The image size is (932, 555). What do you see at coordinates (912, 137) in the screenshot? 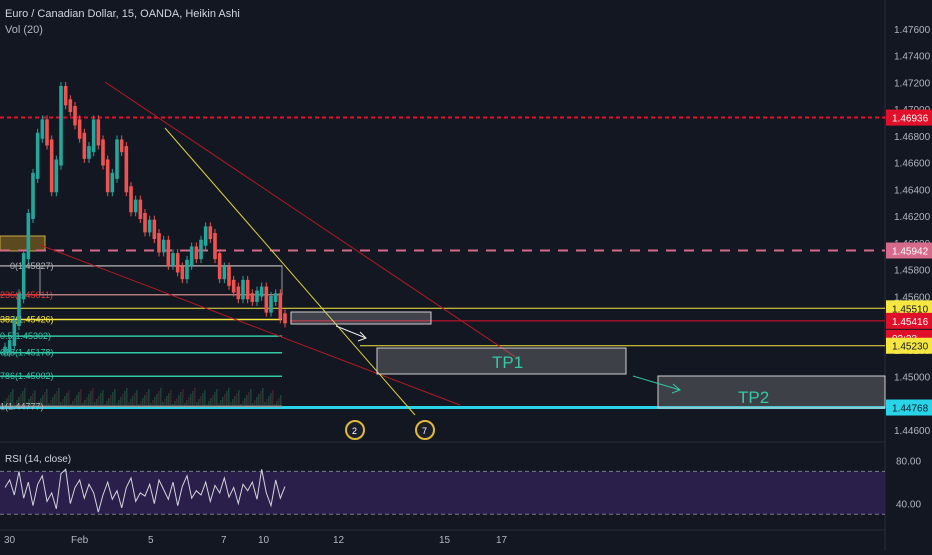
I see `y-tick-label: 1.46800` at bounding box center [912, 137].